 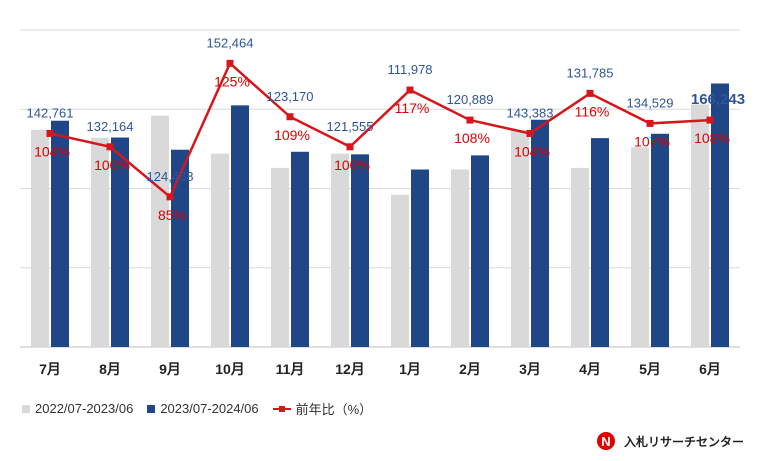 I want to click on x-tick-label: 9月, so click(x=170, y=369).